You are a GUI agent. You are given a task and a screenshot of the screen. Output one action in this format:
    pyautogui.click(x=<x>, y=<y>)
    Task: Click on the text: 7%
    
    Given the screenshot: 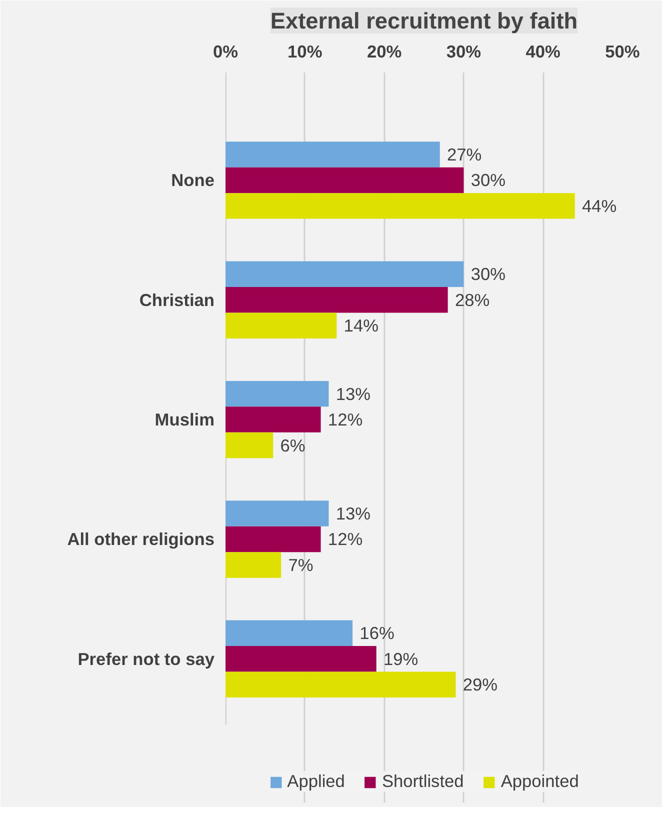 What is the action you would take?
    pyautogui.click(x=301, y=564)
    